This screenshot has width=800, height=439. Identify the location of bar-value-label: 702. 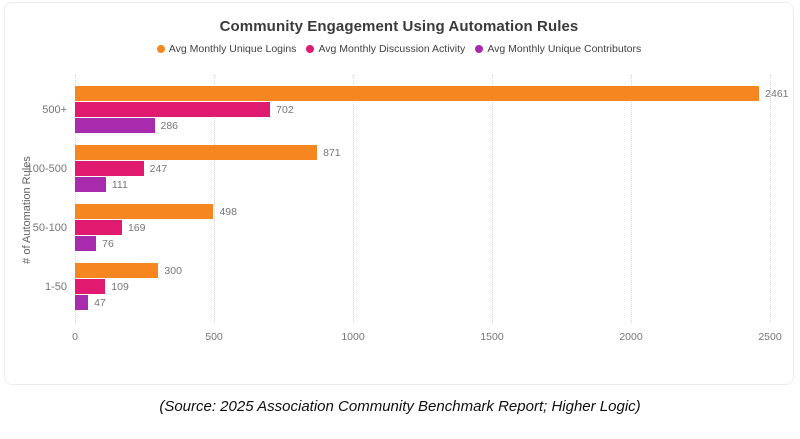
(285, 109).